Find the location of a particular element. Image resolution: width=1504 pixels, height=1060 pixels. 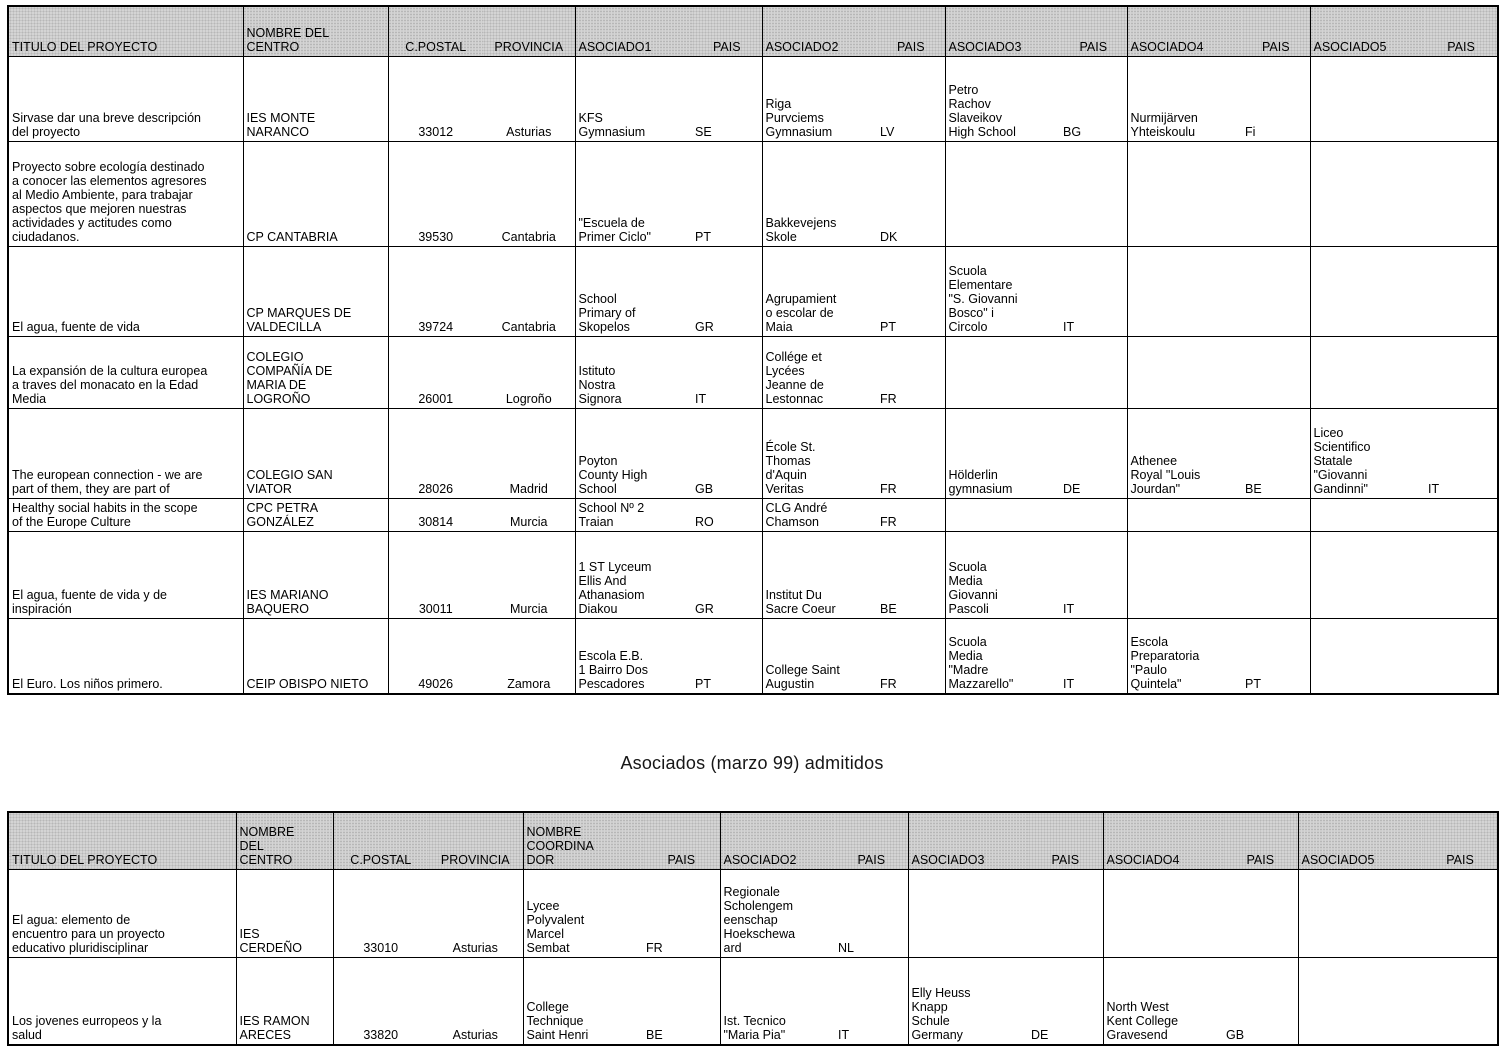

table-cell: 30011 is located at coordinates (435, 574).